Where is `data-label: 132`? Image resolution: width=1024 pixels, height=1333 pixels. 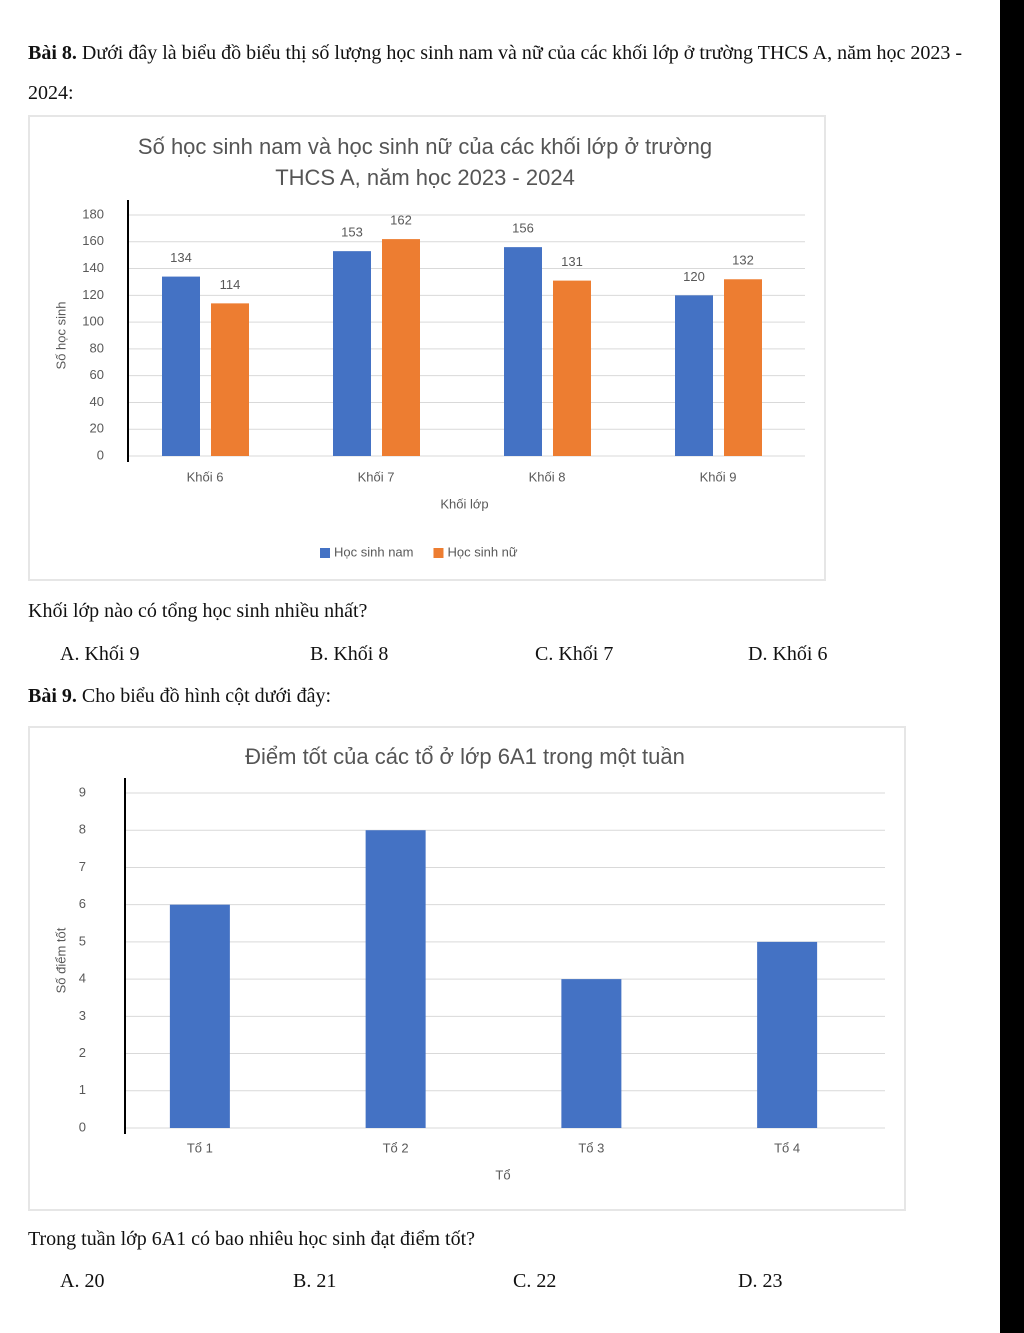
data-label: 132 is located at coordinates (743, 260).